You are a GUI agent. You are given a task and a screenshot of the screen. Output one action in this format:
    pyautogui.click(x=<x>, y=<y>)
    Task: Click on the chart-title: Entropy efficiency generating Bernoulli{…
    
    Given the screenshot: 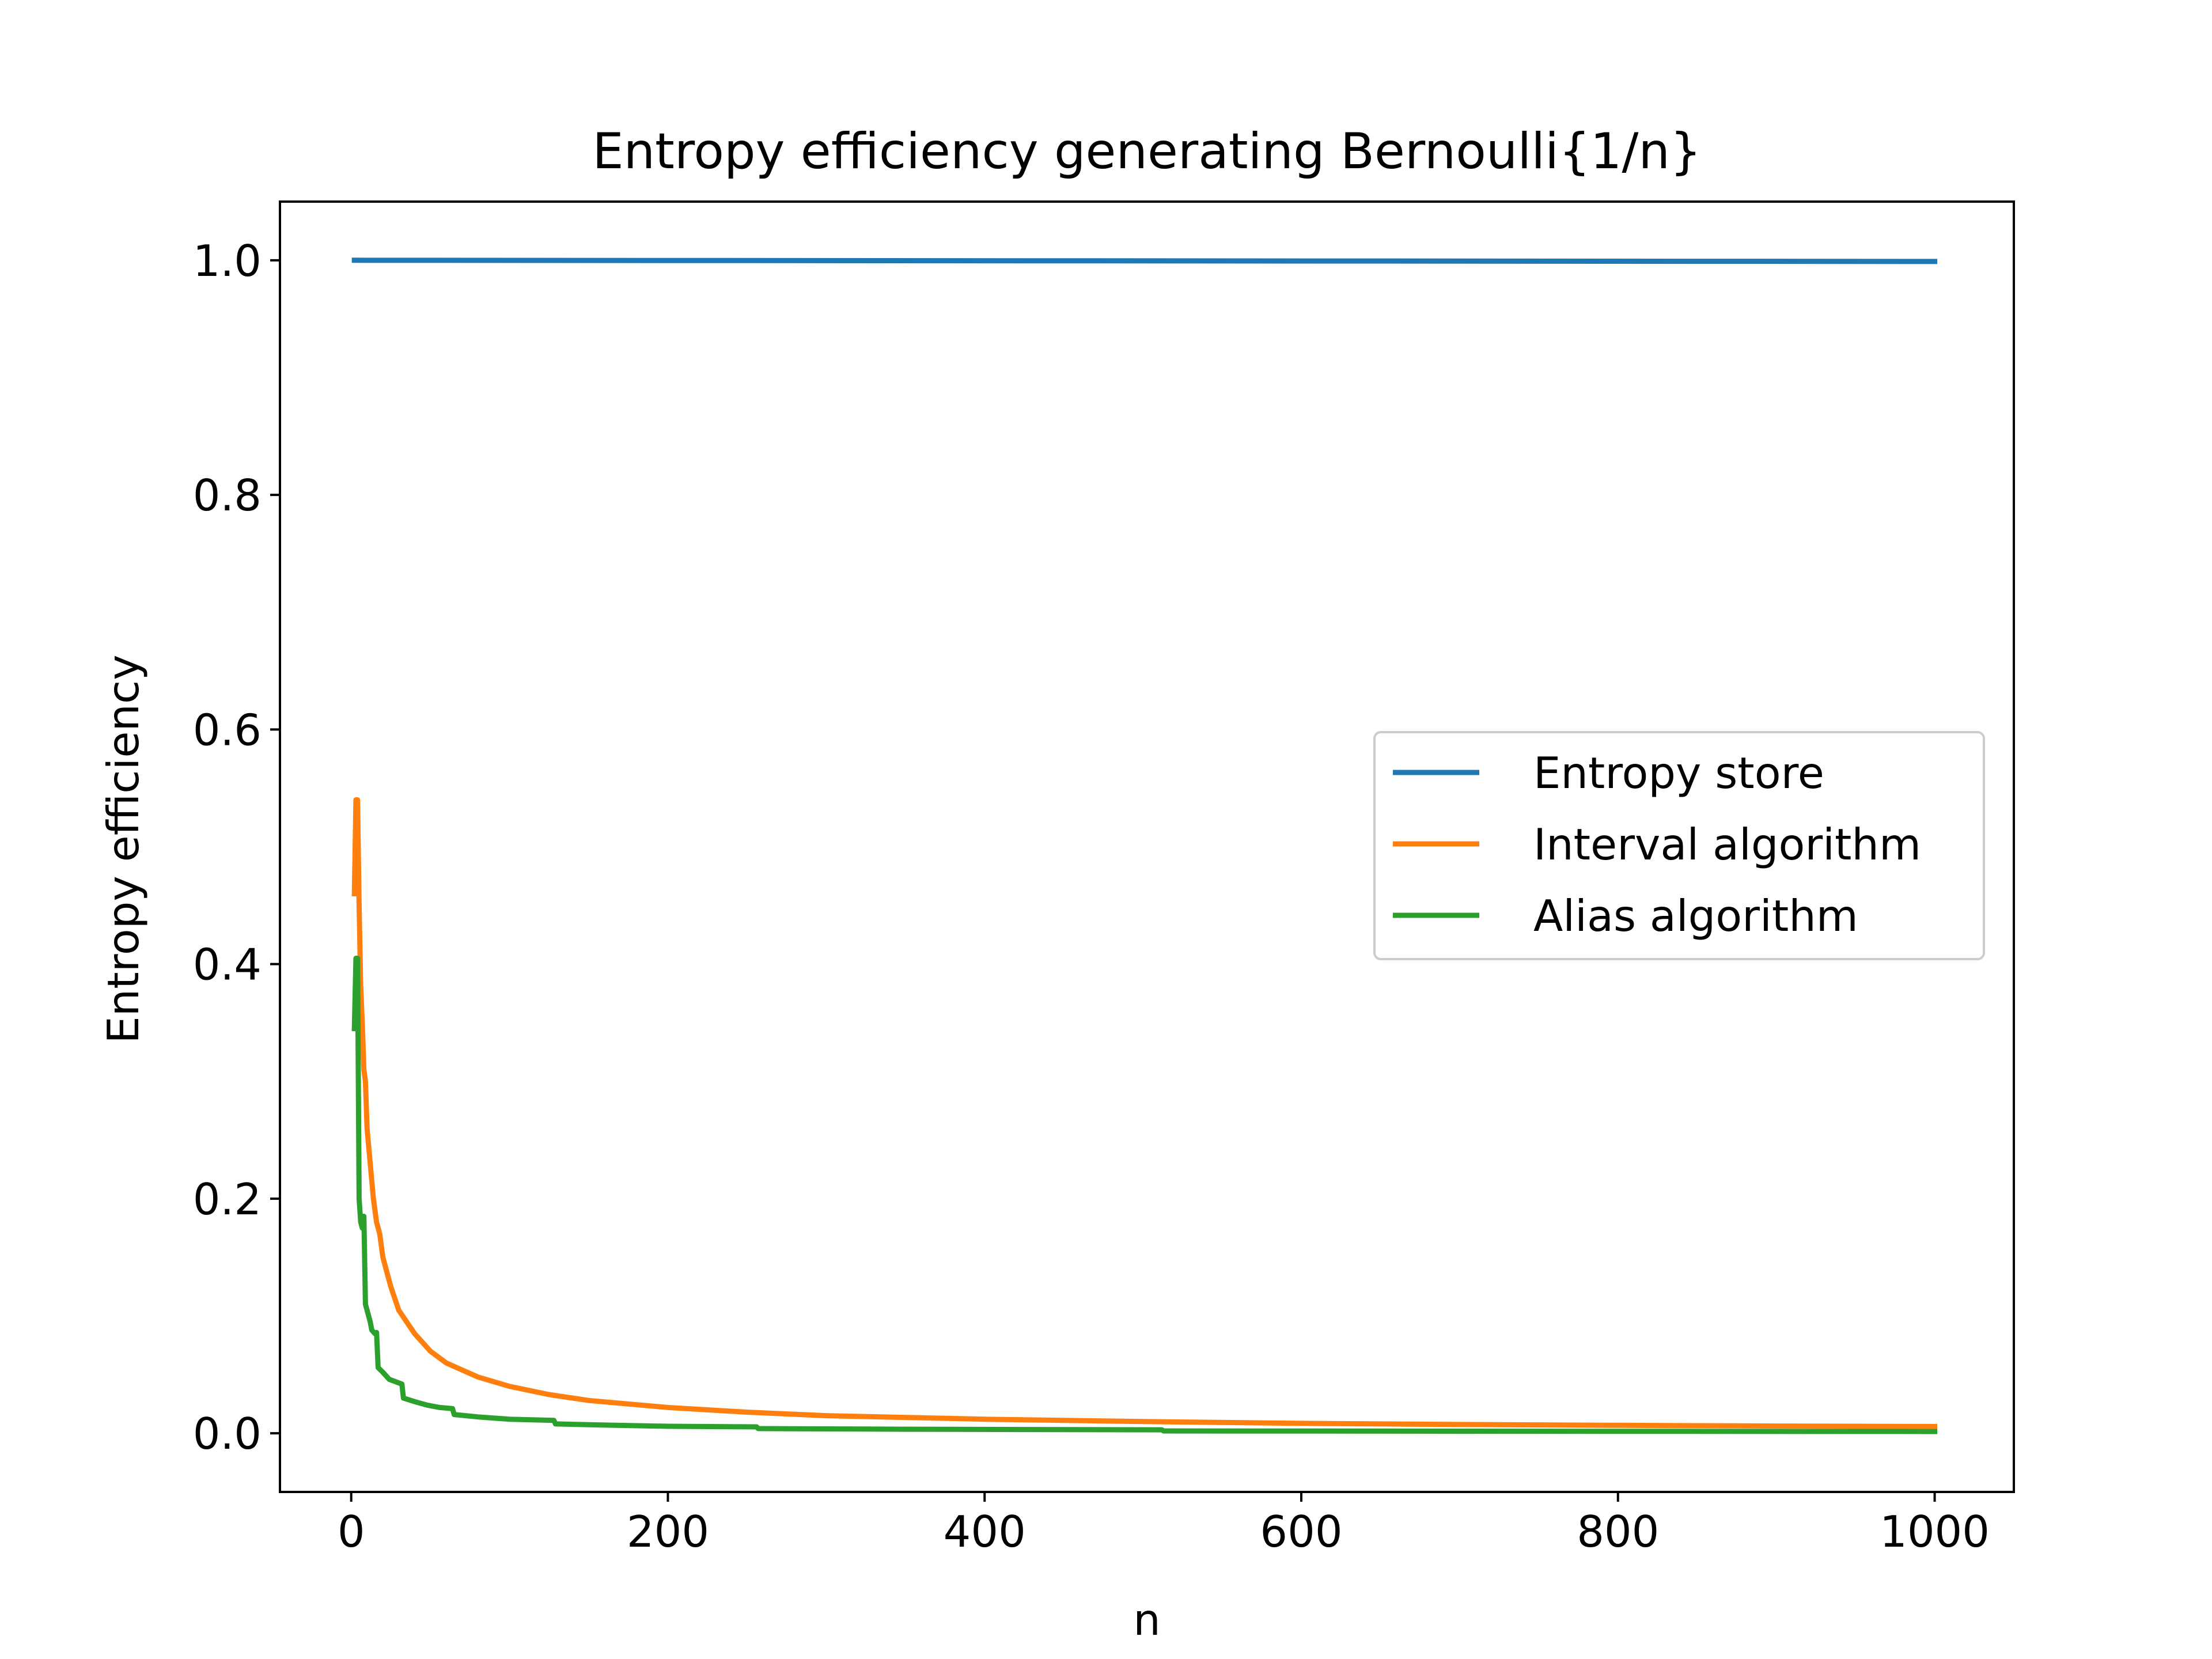 What is the action you would take?
    pyautogui.click(x=1146, y=151)
    